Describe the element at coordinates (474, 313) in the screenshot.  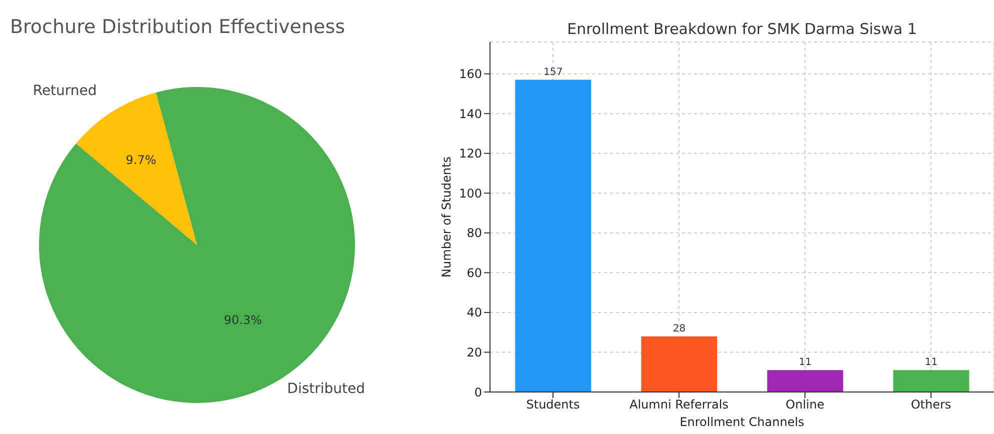
I see `y-tick-label: 40` at that location.